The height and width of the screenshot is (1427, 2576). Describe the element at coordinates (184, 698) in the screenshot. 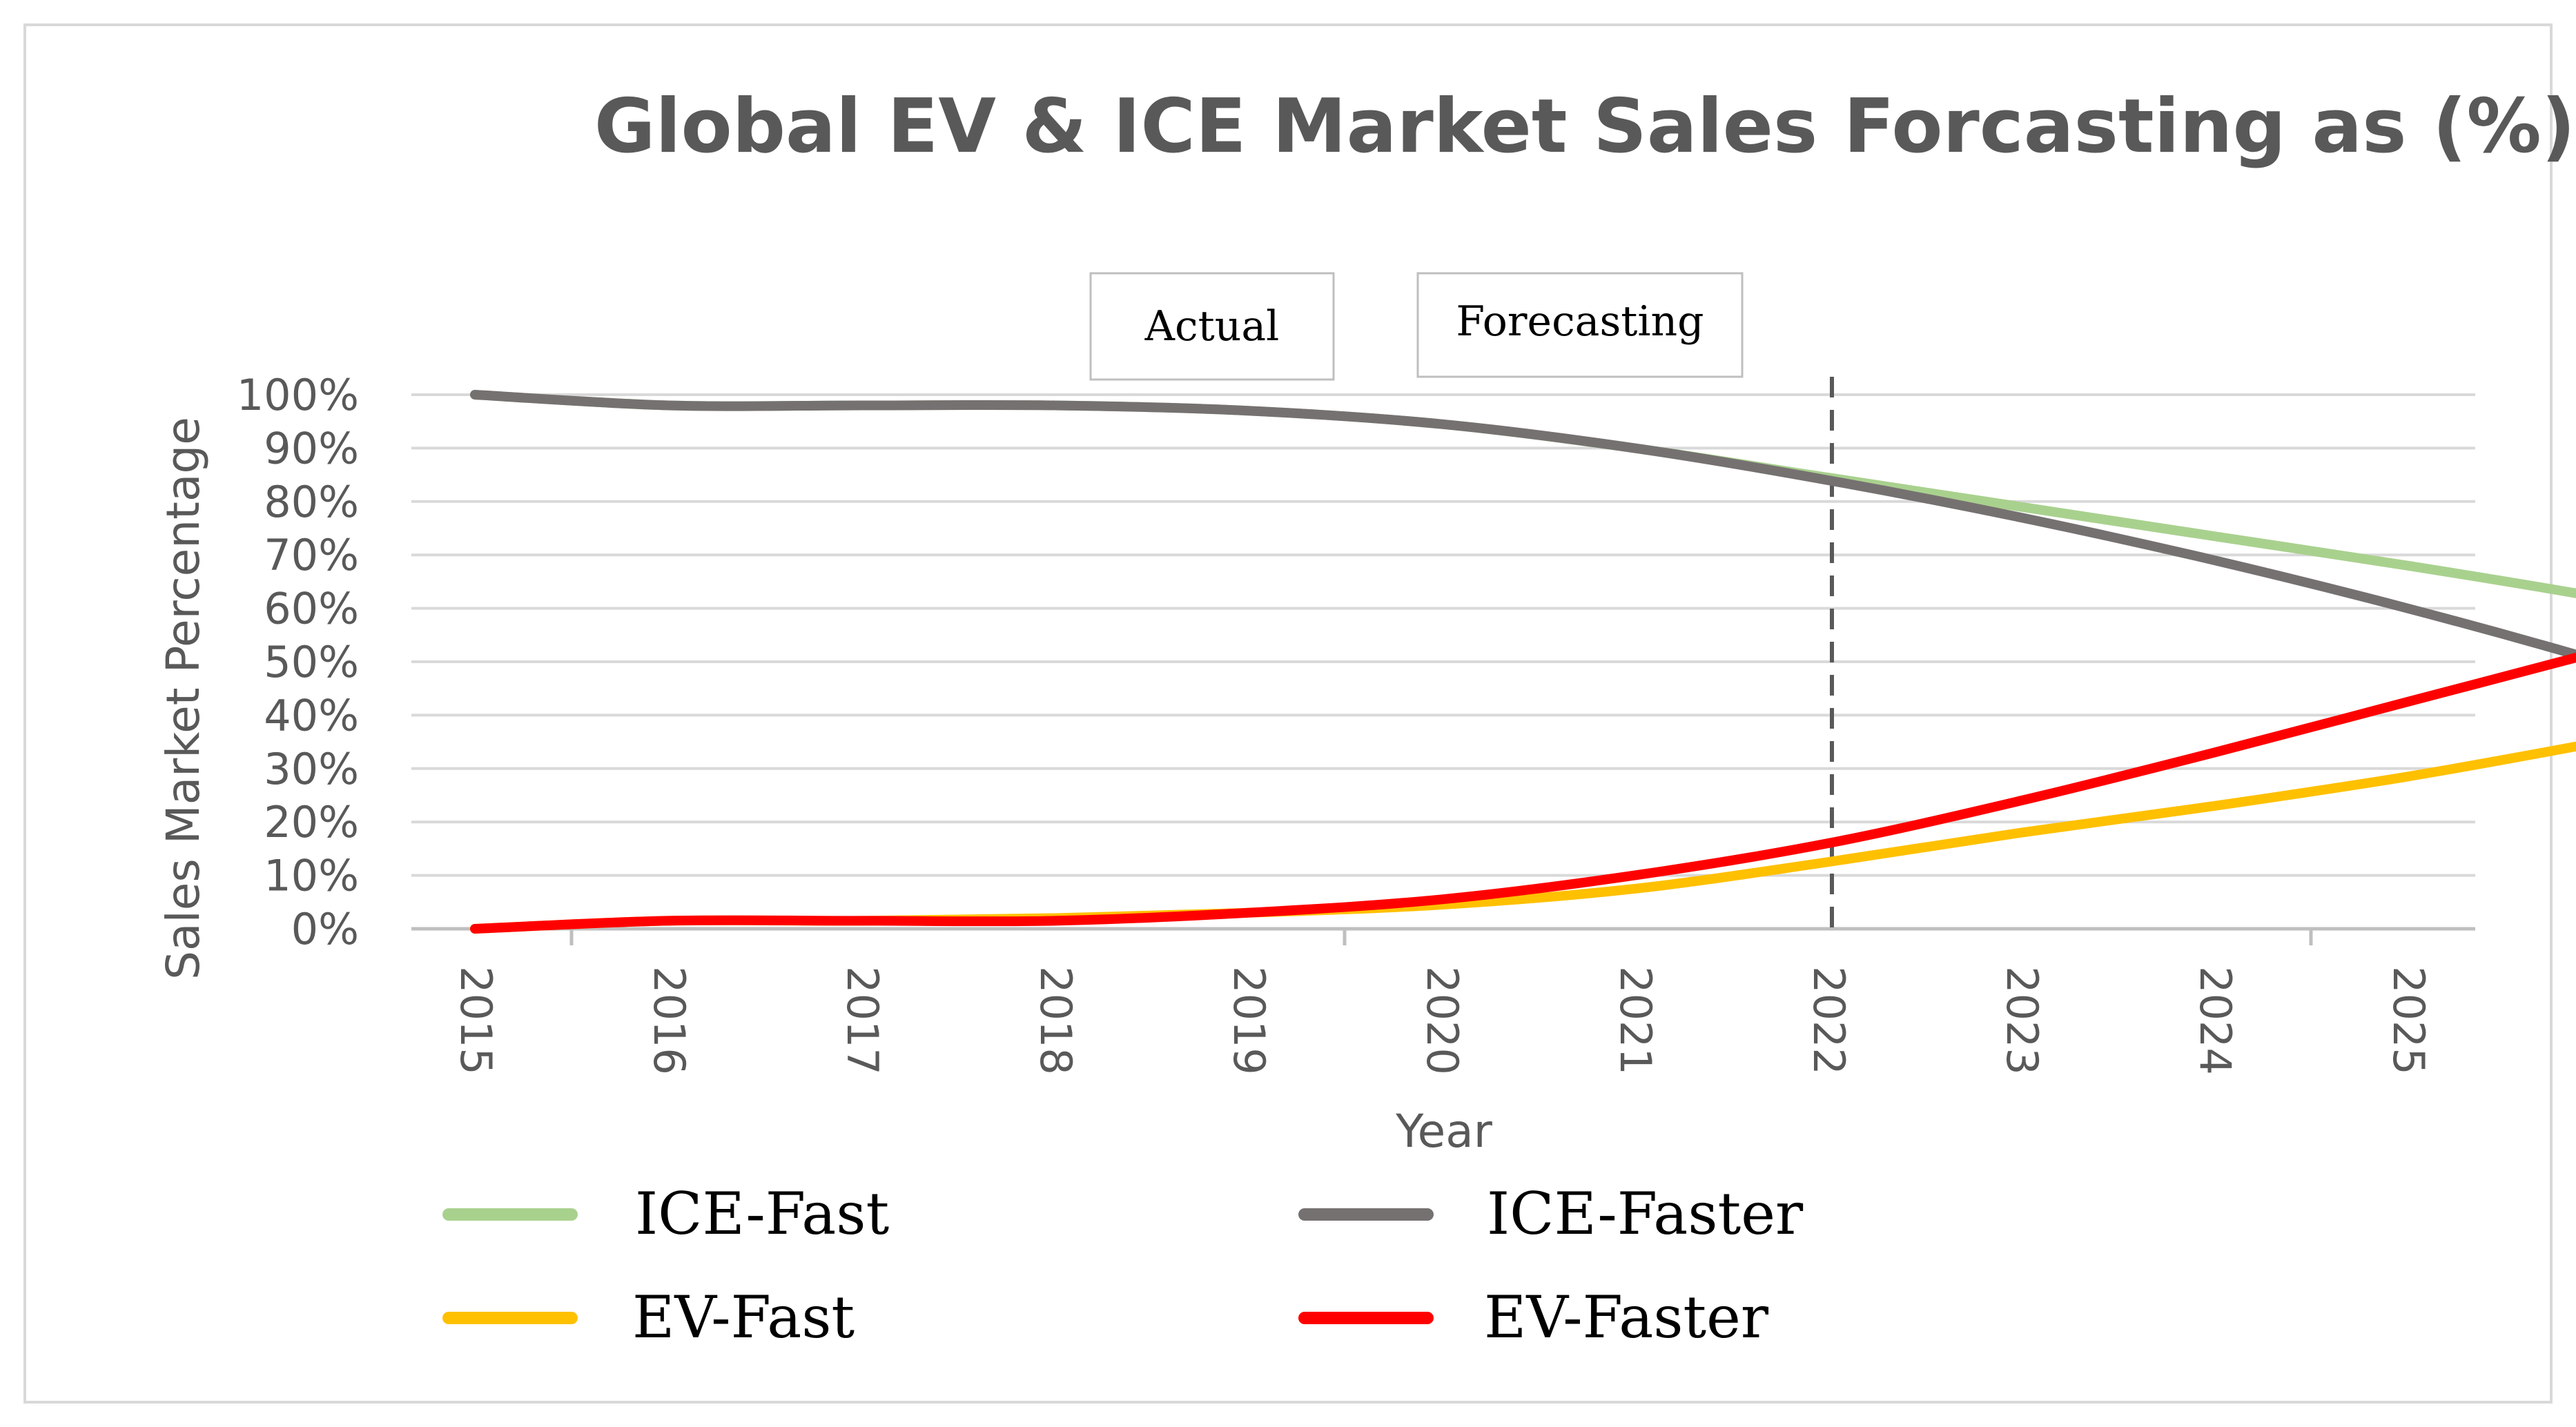

I see `y-axis-label: Sales Market Percentage` at that location.